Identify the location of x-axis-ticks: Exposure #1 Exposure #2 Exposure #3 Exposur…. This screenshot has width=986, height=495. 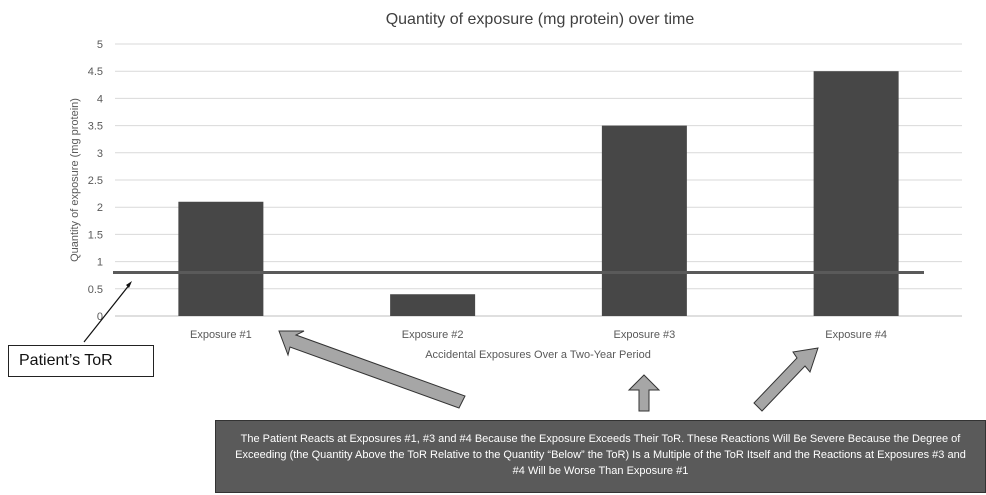
(538, 335).